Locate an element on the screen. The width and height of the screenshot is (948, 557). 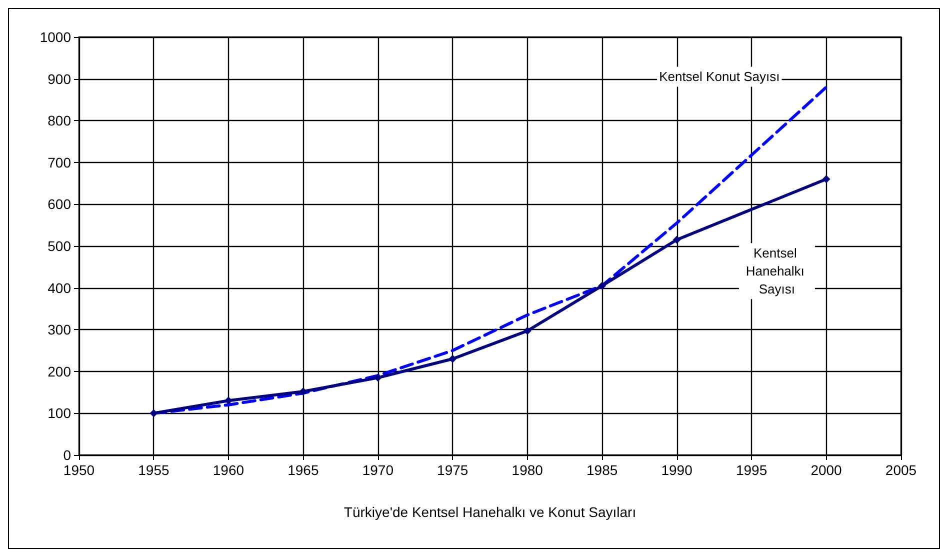
x-tick-label: 1955 is located at coordinates (154, 470).